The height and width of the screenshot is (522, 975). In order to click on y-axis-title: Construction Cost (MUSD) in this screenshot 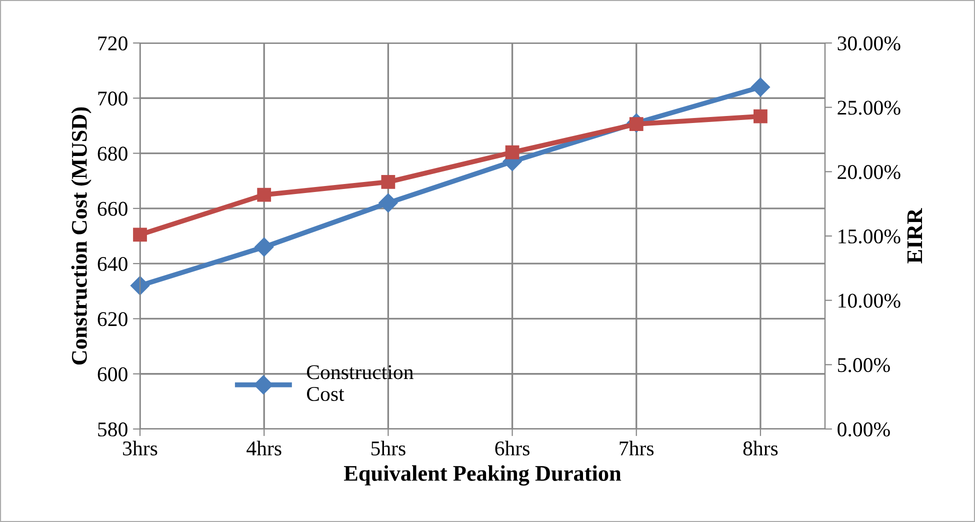, I will do `click(81, 236)`.